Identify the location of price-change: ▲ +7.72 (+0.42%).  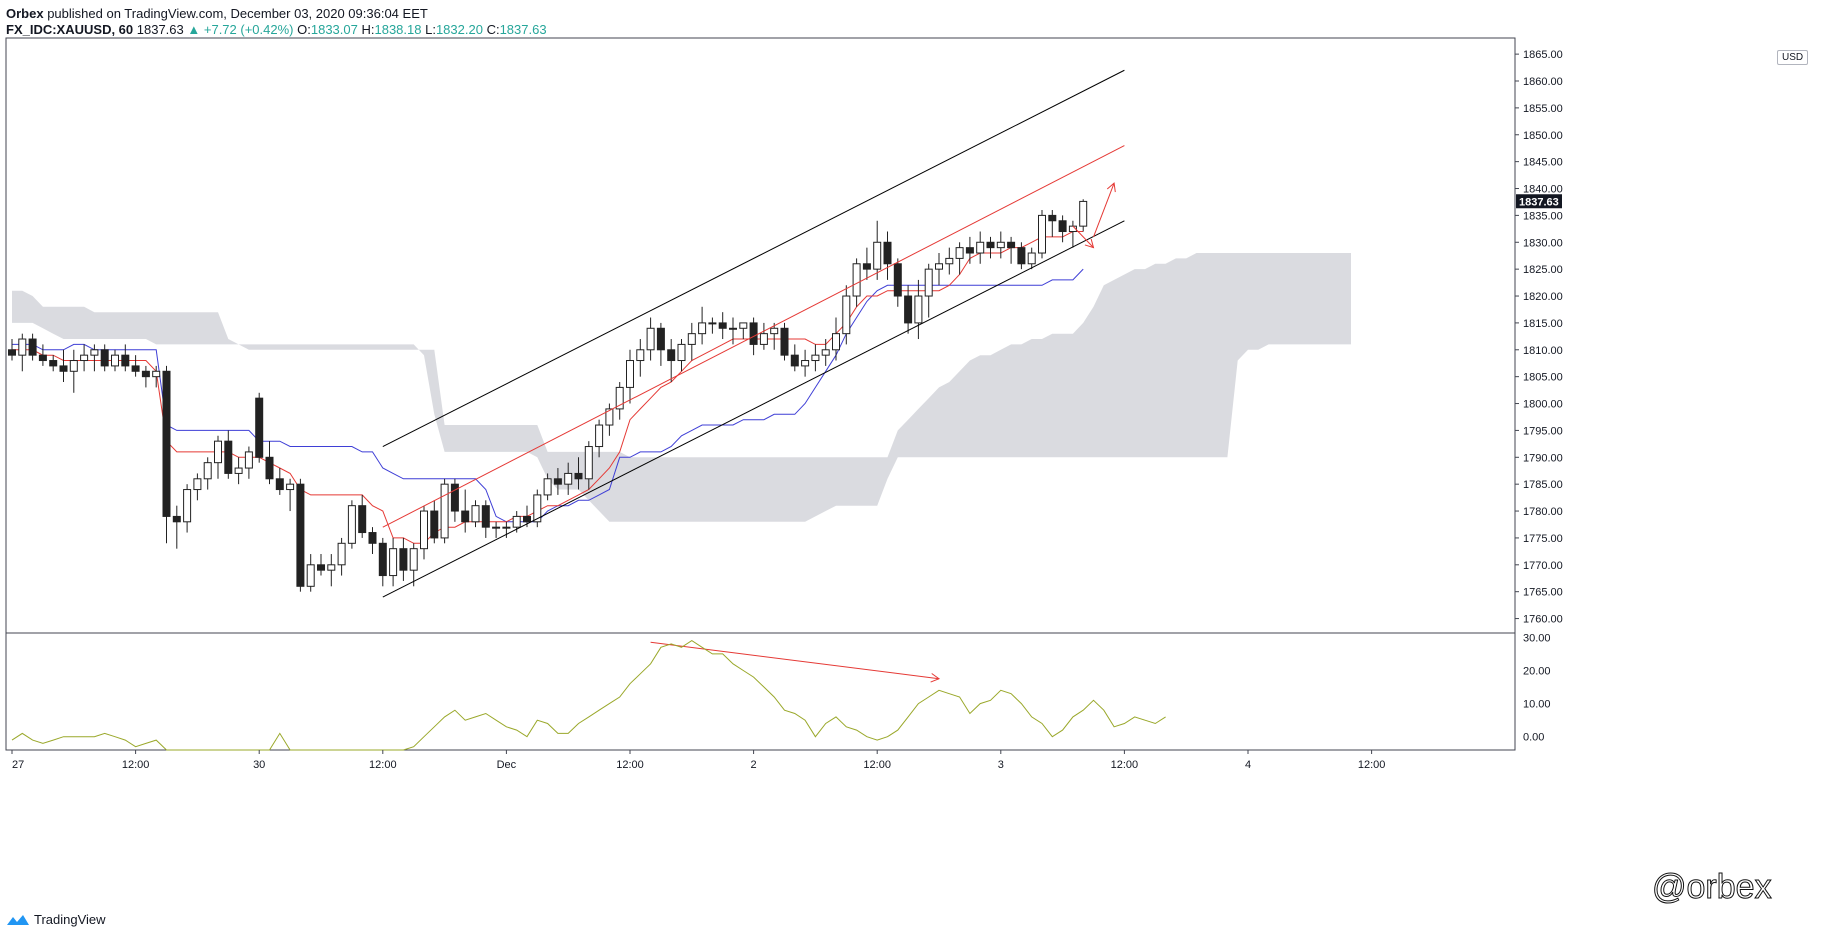
(240, 29).